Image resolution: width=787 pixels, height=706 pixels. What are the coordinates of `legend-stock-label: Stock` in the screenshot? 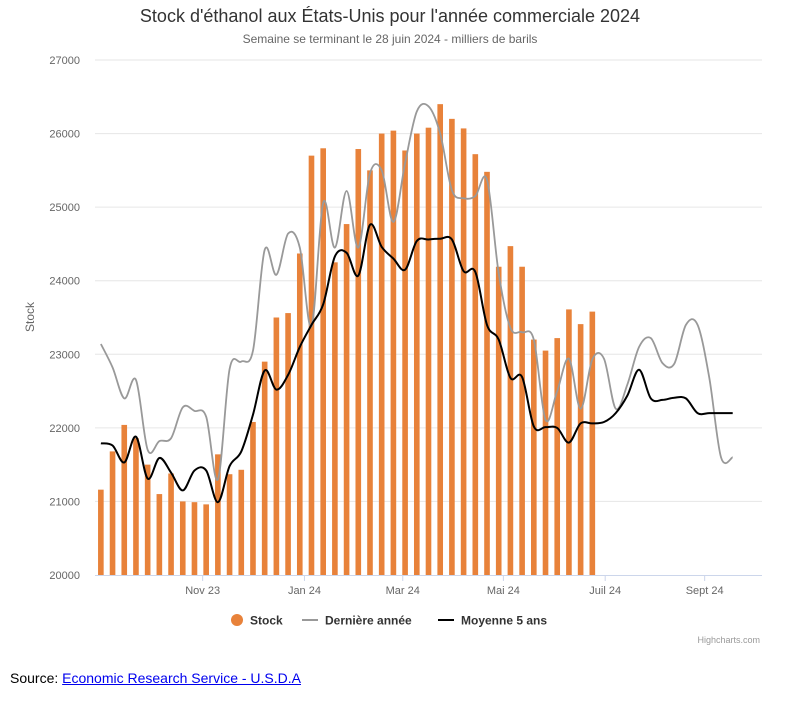 It's located at (266, 621).